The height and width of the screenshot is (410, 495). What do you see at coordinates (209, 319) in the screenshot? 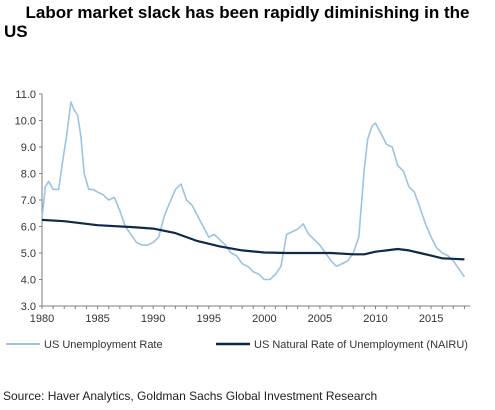
I see `x-tick-label: 1995` at bounding box center [209, 319].